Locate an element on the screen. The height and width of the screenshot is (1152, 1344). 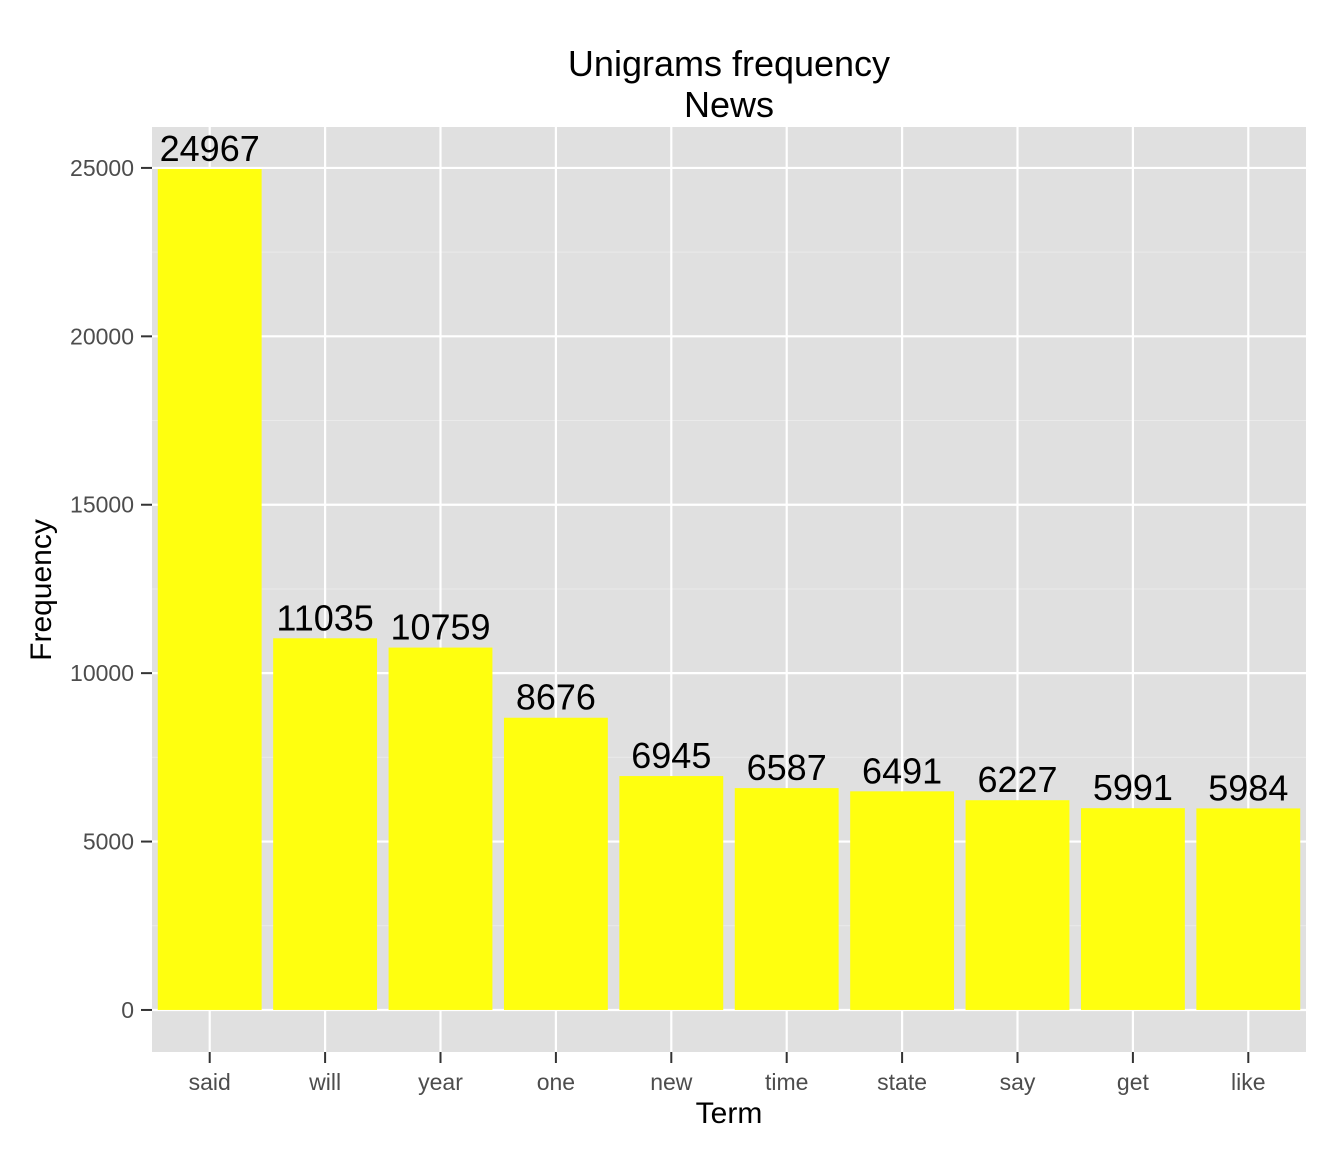
y-tick-label: 25000 is located at coordinates (102, 168).